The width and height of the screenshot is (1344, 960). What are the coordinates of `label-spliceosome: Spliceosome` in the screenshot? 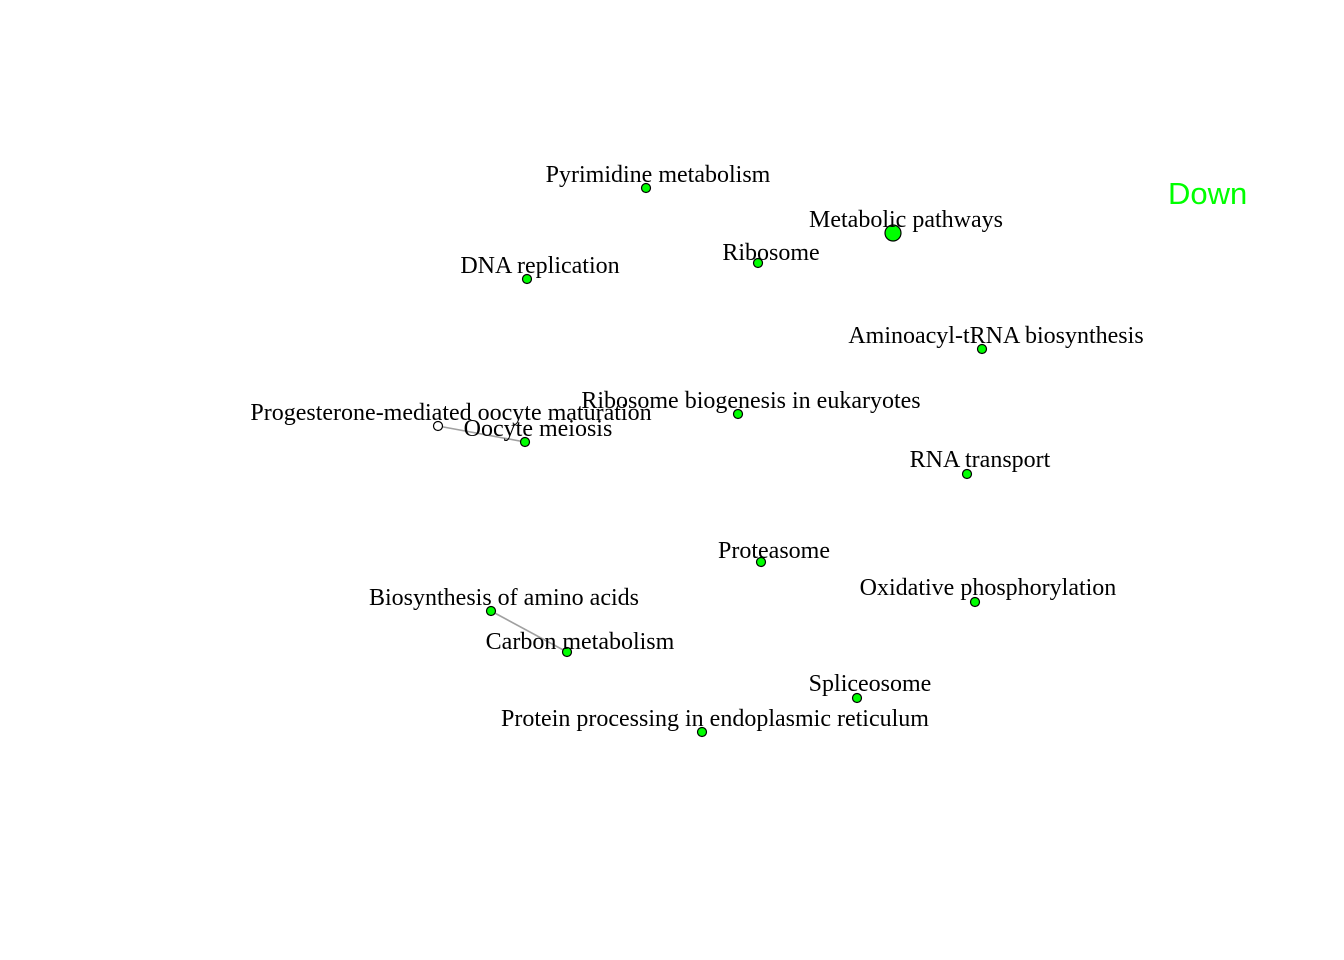 It's located at (870, 684).